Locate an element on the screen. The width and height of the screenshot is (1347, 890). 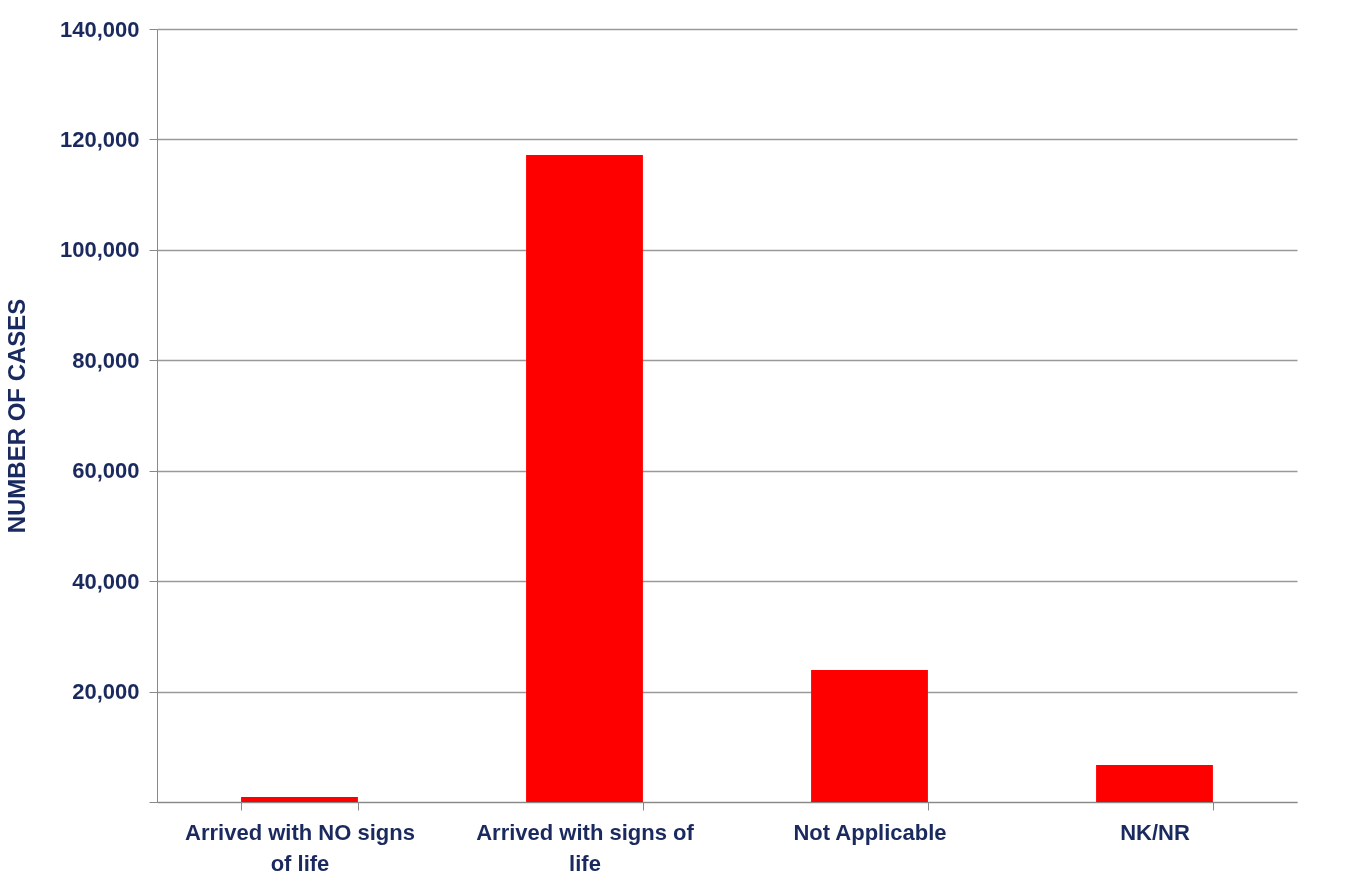
x-tick-label: Not Applicable is located at coordinates (870, 832).